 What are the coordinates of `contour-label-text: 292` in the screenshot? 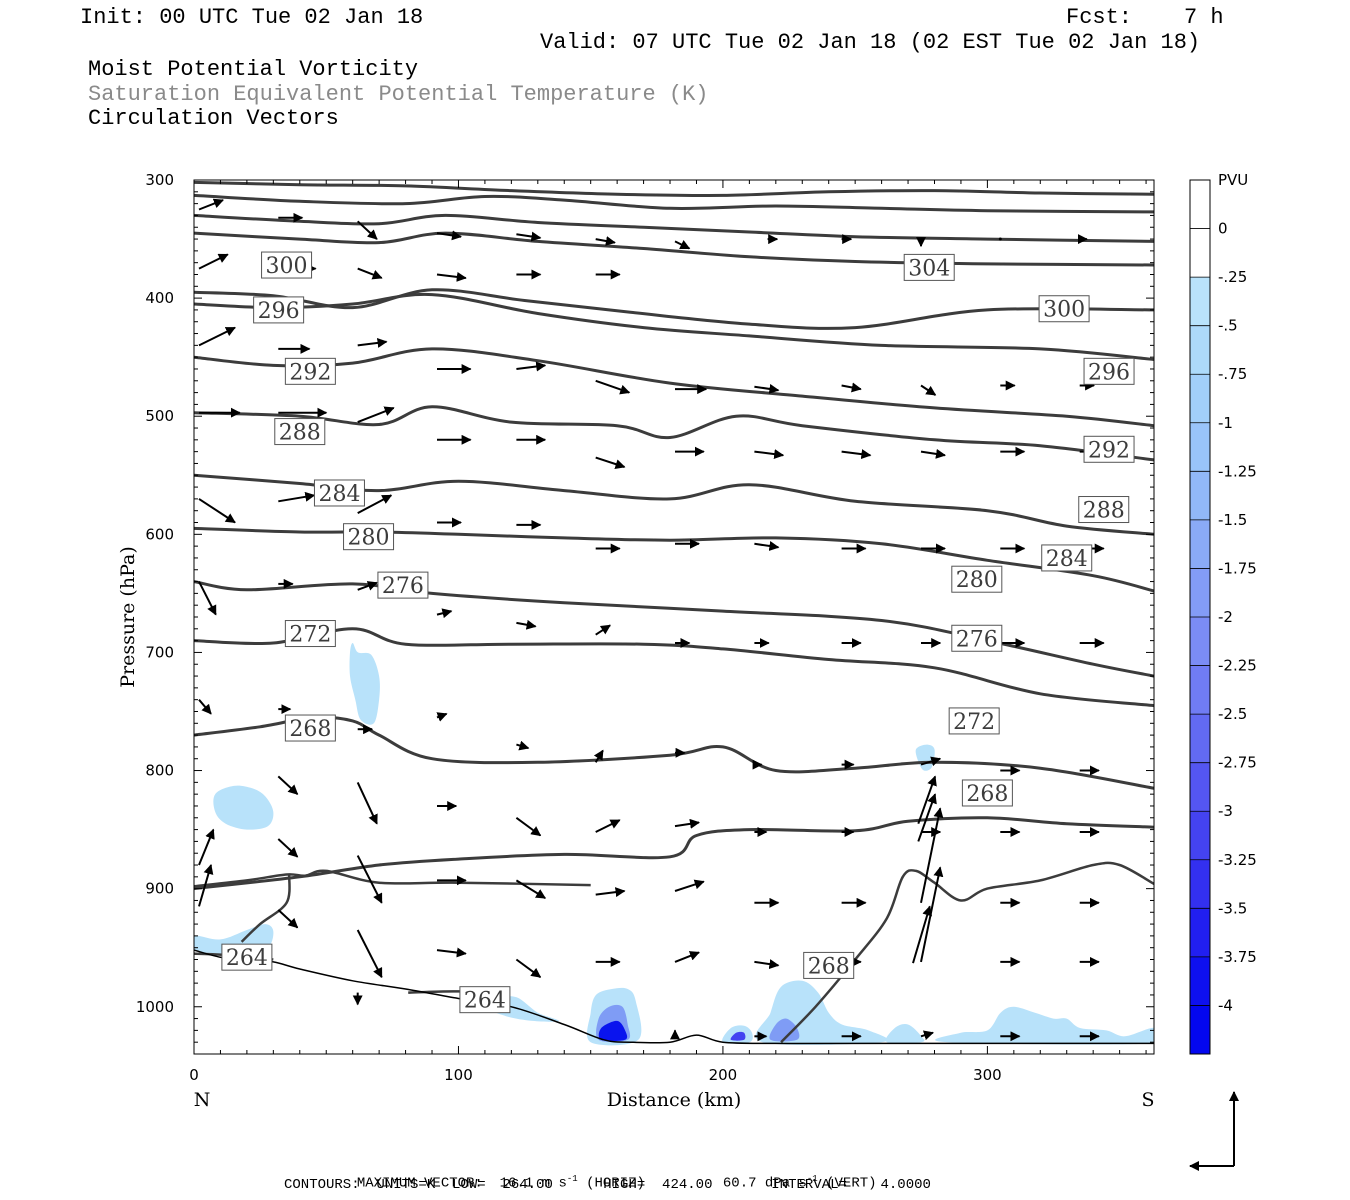 It's located at (310, 372).